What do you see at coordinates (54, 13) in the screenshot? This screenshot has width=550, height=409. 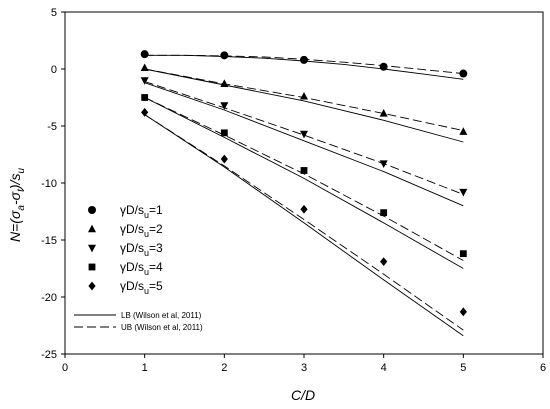 I see `y-tick-label: 5` at bounding box center [54, 13].